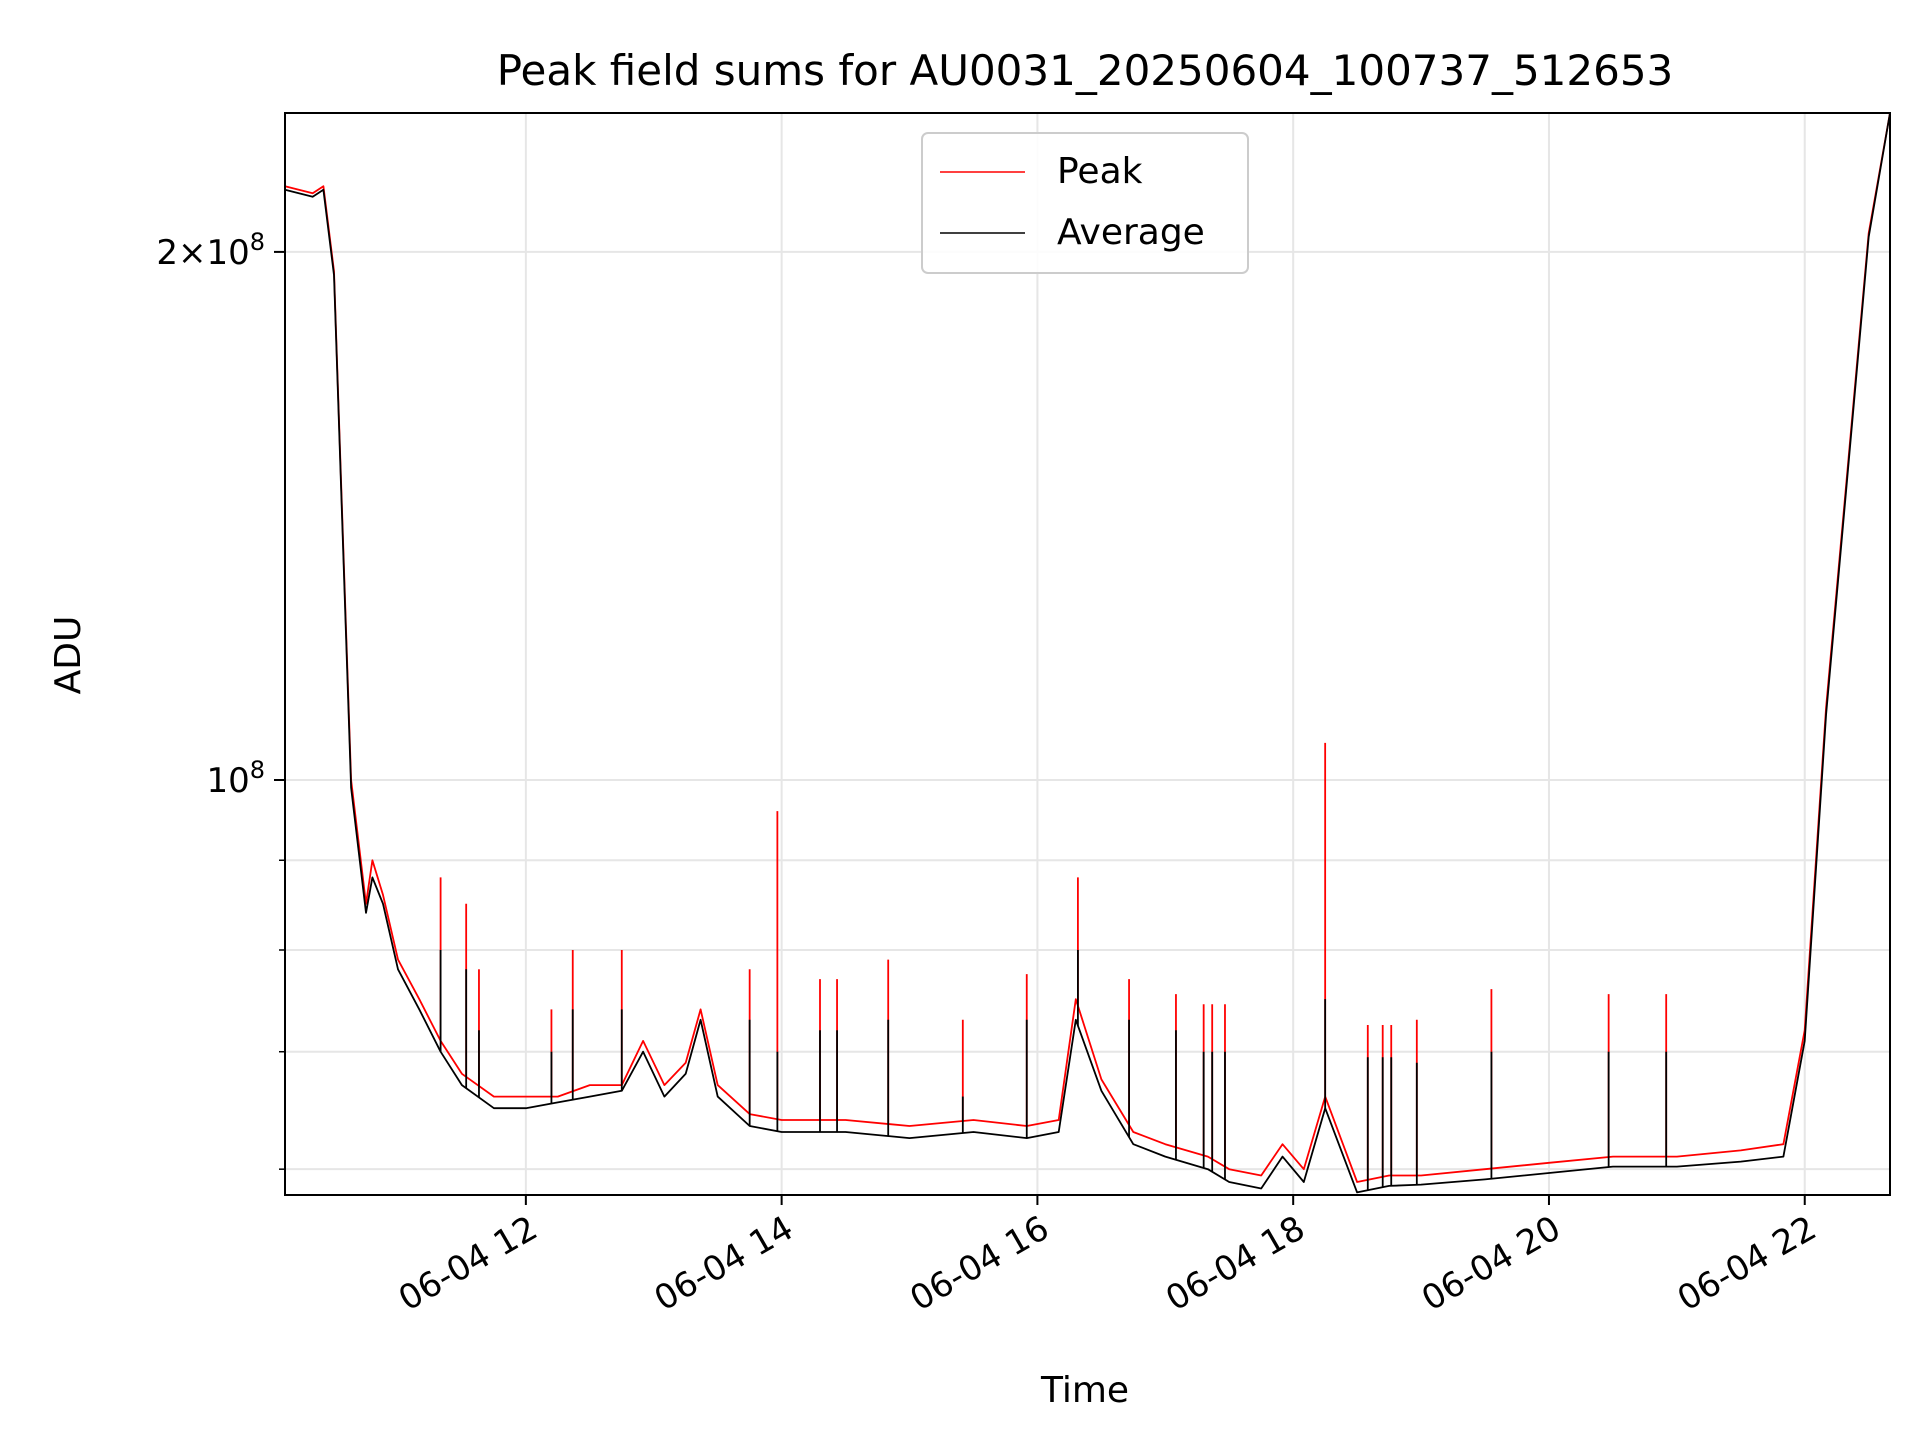  Describe the element at coordinates (980, 1263) in the screenshot. I see `x-tick-label: 06-04 16` at that location.